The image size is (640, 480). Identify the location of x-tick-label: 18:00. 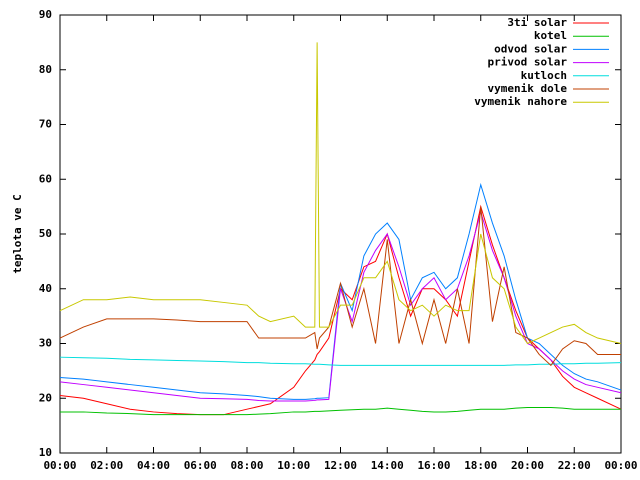
(480, 465).